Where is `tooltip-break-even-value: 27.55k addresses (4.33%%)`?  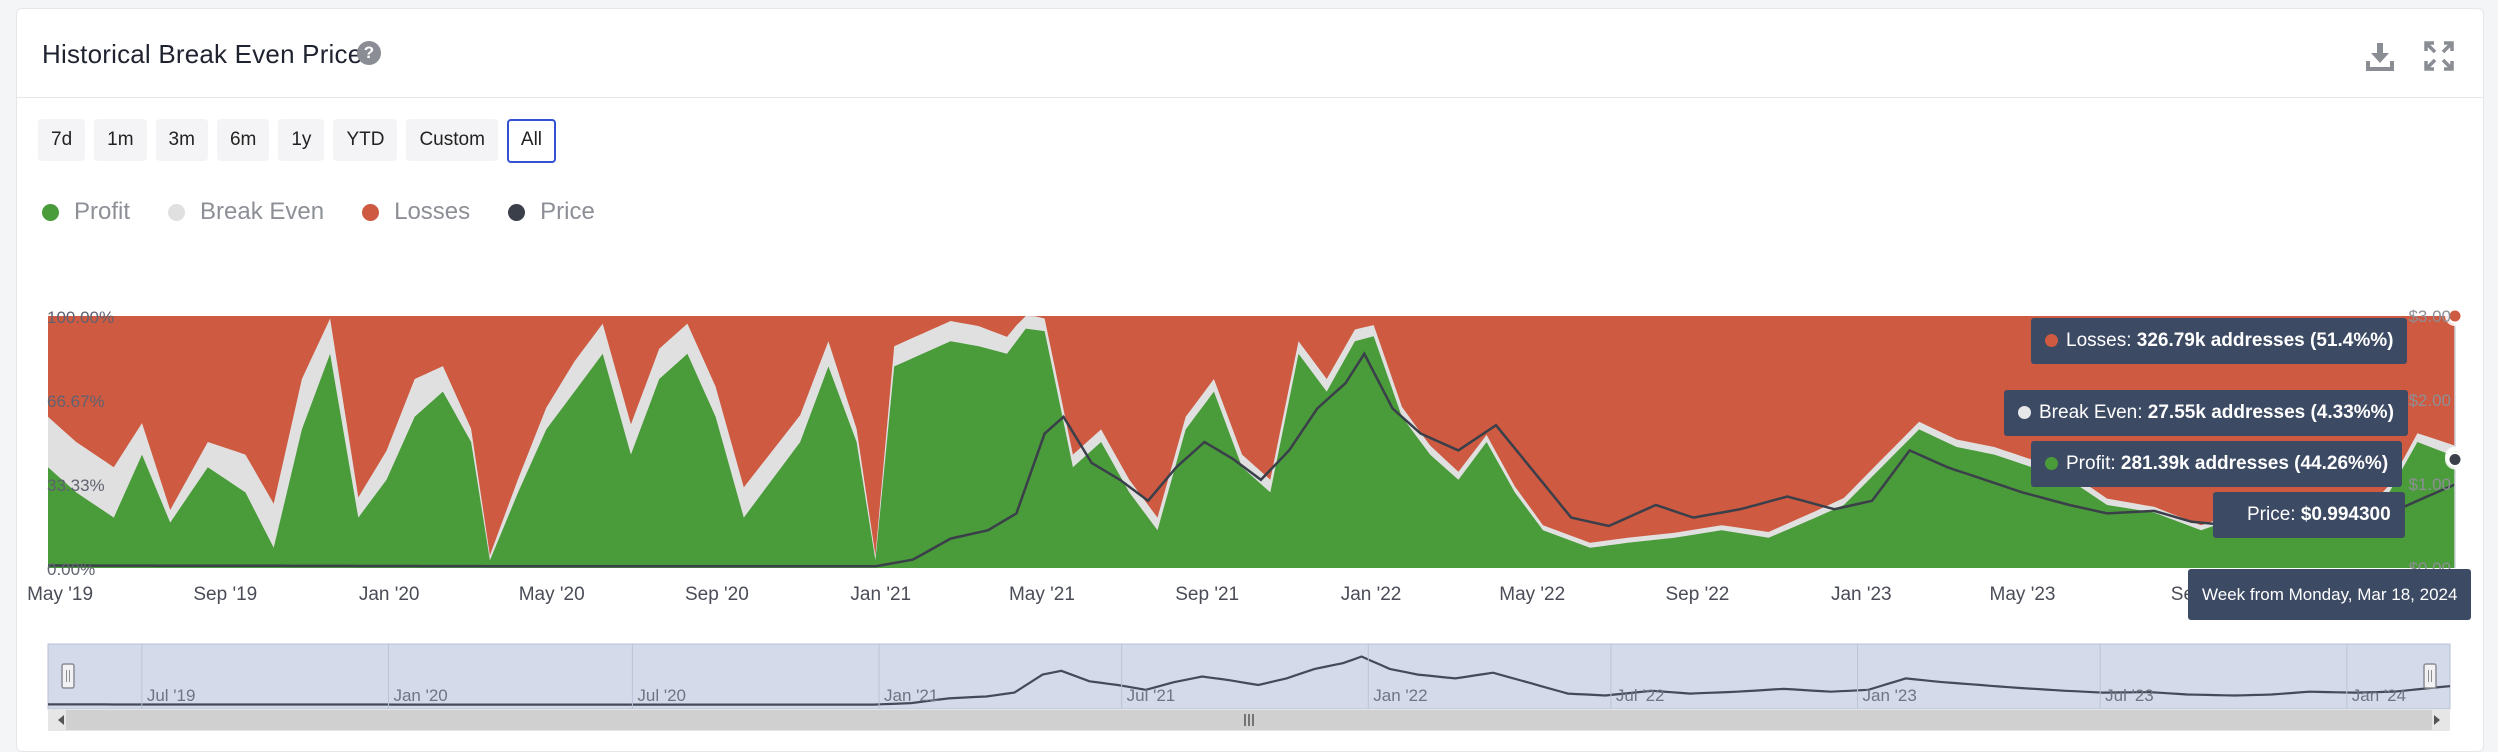 tooltip-break-even-value: 27.55k addresses (4.33%%) is located at coordinates (2270, 412).